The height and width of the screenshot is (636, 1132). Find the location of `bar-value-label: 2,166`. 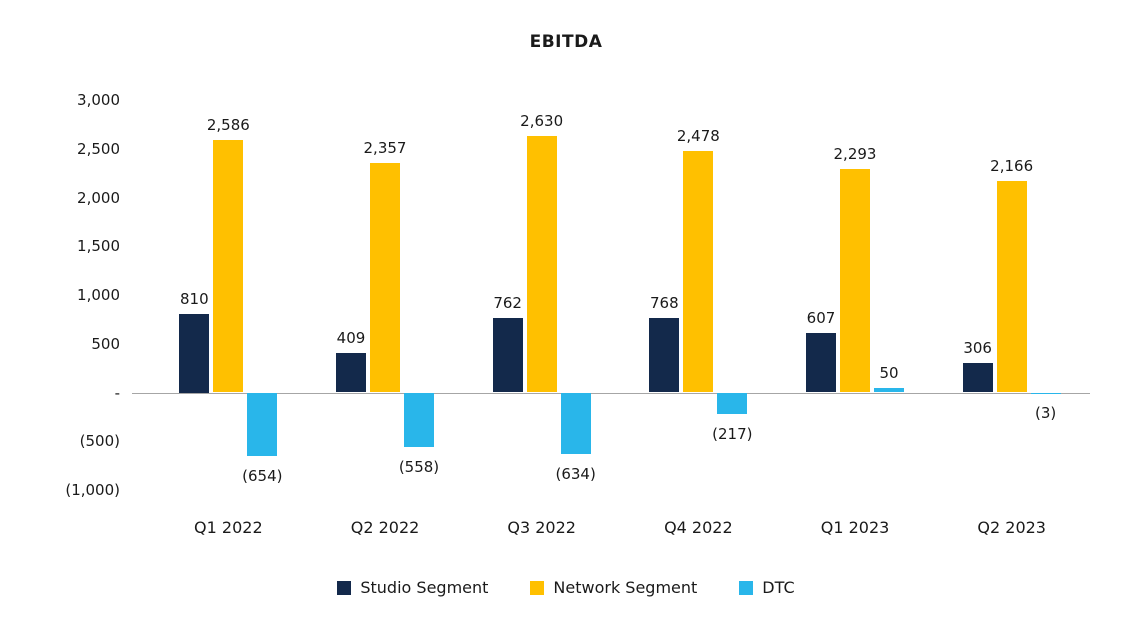

bar-value-label: 2,166 is located at coordinates (1012, 166).